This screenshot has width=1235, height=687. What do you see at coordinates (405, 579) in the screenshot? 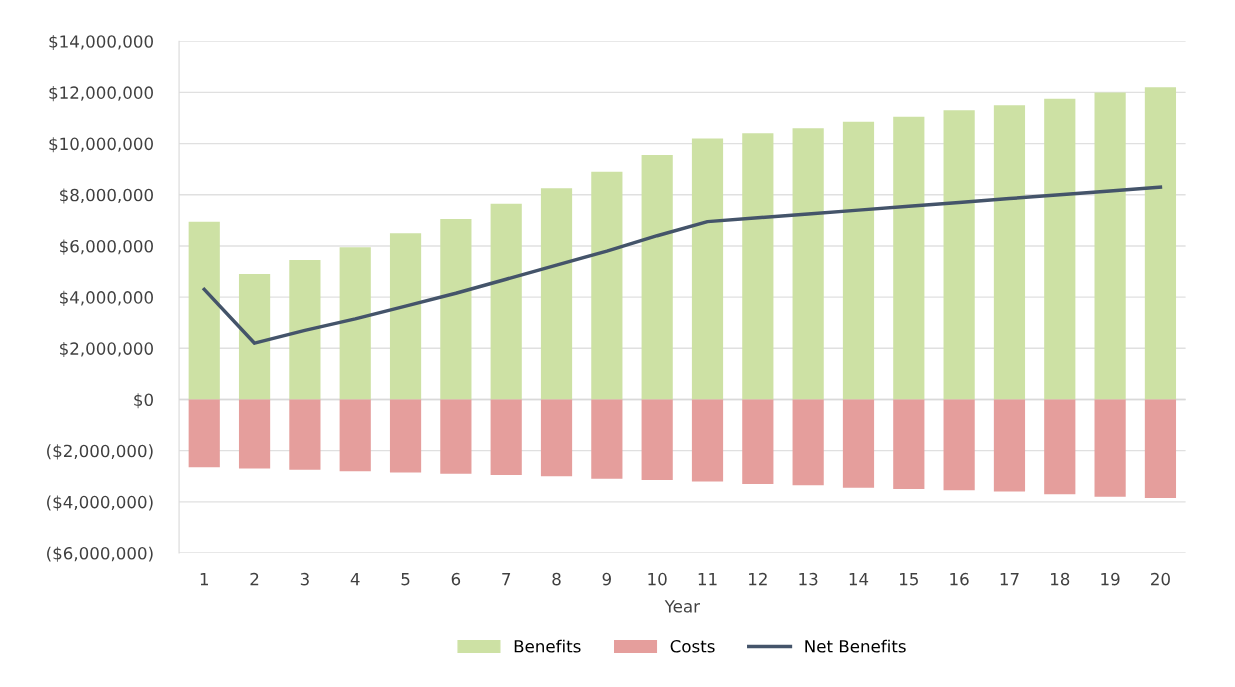
I see `x-tick-label: 5` at bounding box center [405, 579].